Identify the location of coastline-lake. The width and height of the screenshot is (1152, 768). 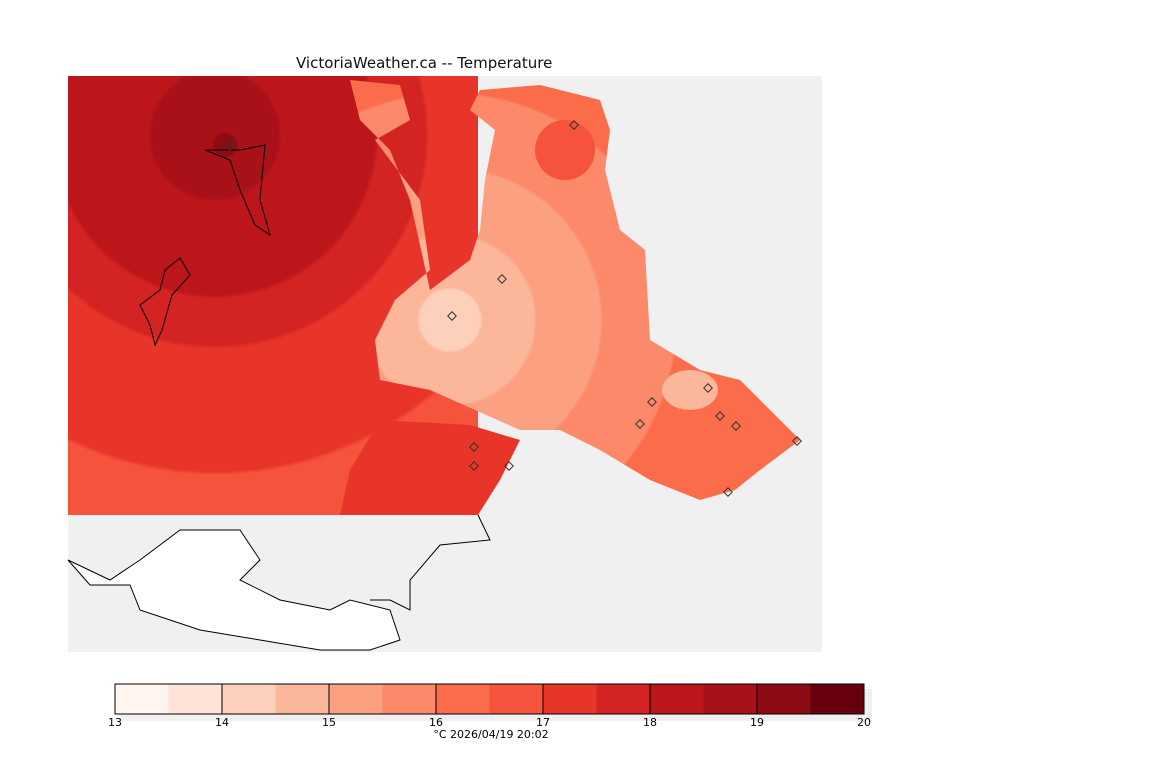
(237, 190).